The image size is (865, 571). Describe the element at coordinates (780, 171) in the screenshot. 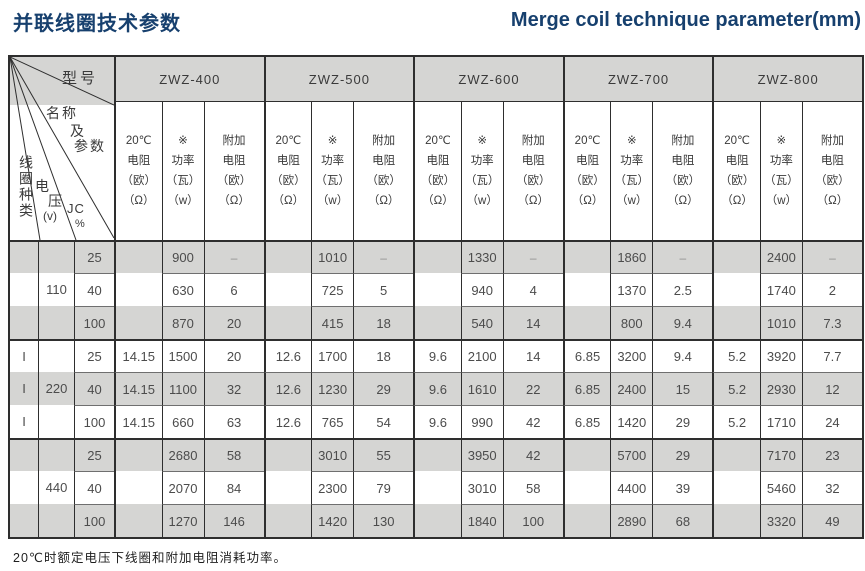

I see `subheader-power: ※ 功率 （瓦） （w）` at that location.